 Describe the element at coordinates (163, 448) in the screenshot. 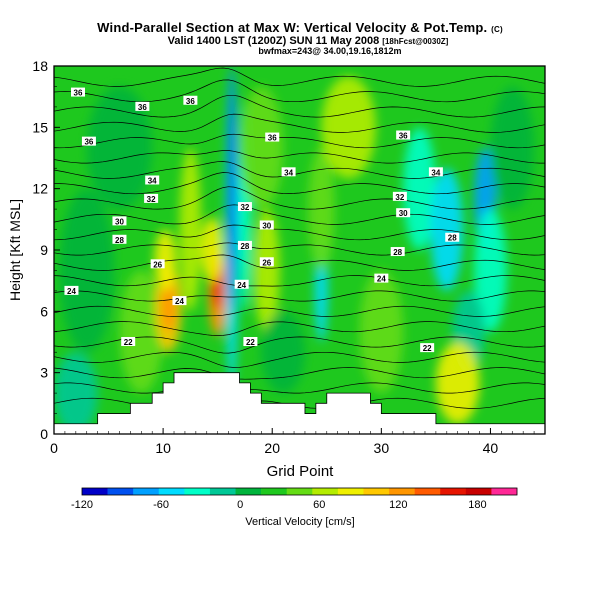

I see `x-tick-label-1: 10` at that location.